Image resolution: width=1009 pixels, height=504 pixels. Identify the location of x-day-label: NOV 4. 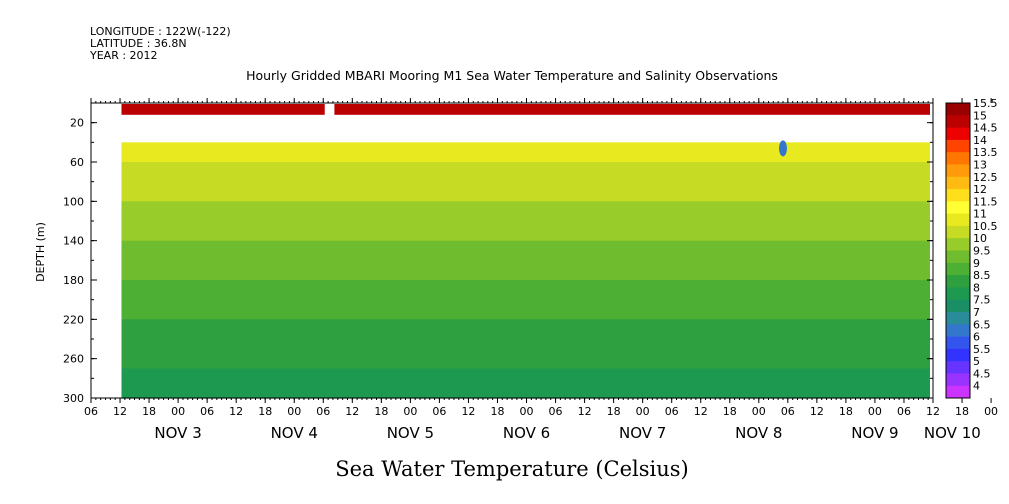
(294, 433).